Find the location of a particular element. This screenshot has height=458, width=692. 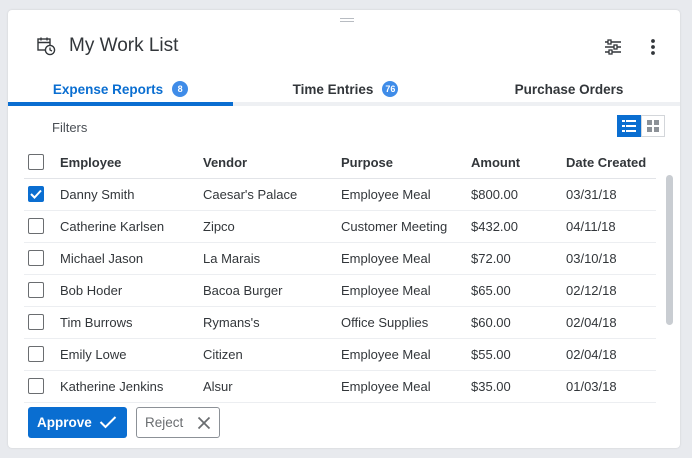

approve-button-label: Approve is located at coordinates (64, 422).